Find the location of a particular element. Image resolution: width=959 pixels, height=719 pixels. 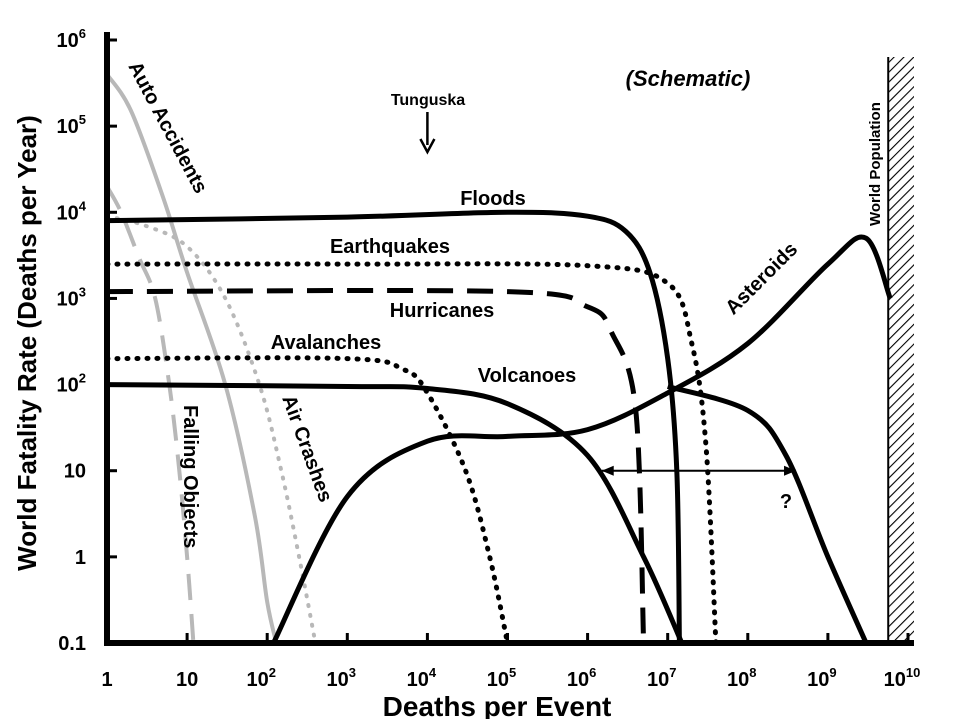

range-arrow-left-head is located at coordinates (607, 470).